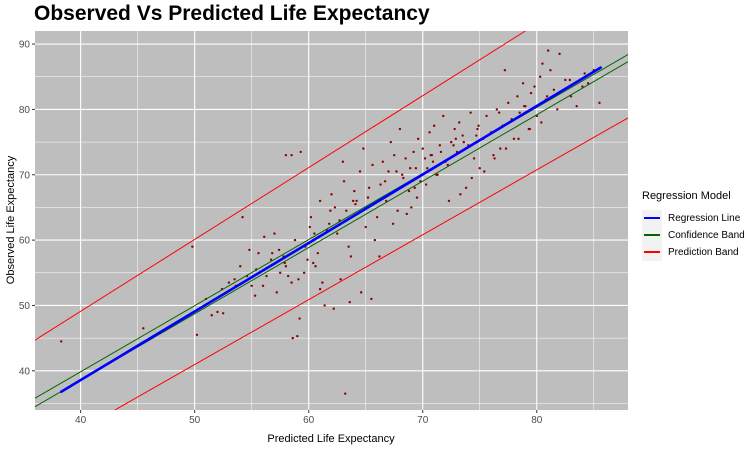  I want to click on legend-item-confidence-band: Confidence Band, so click(693, 235).